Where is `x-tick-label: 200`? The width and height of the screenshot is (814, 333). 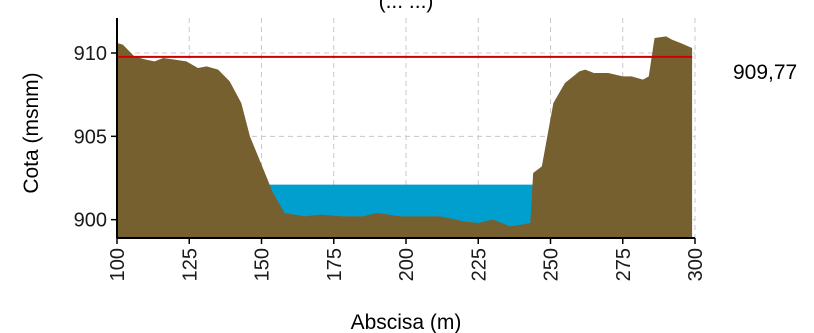
x-tick-label: 200 is located at coordinates (407, 264).